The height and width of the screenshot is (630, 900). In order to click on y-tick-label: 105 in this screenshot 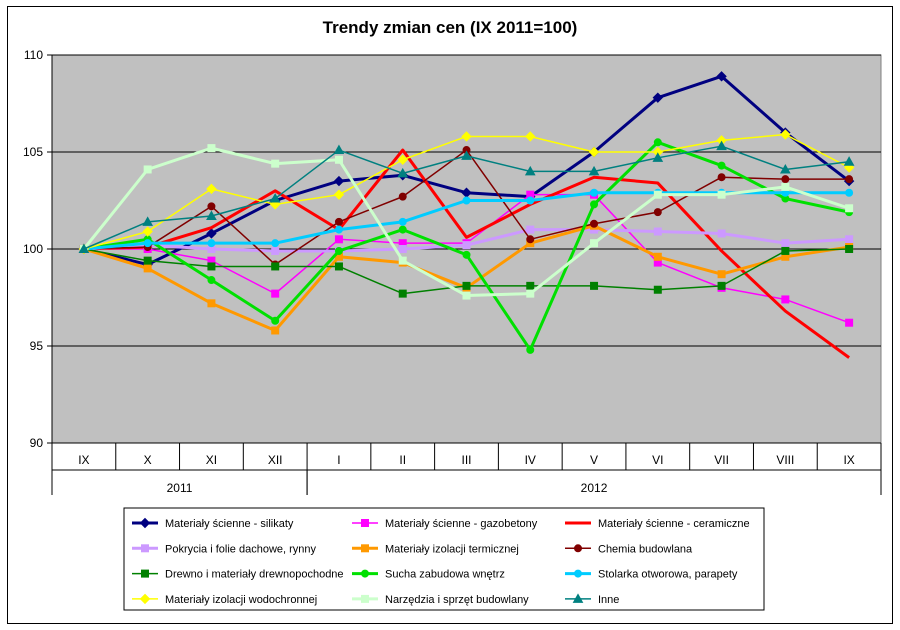, I will do `click(33, 152)`.